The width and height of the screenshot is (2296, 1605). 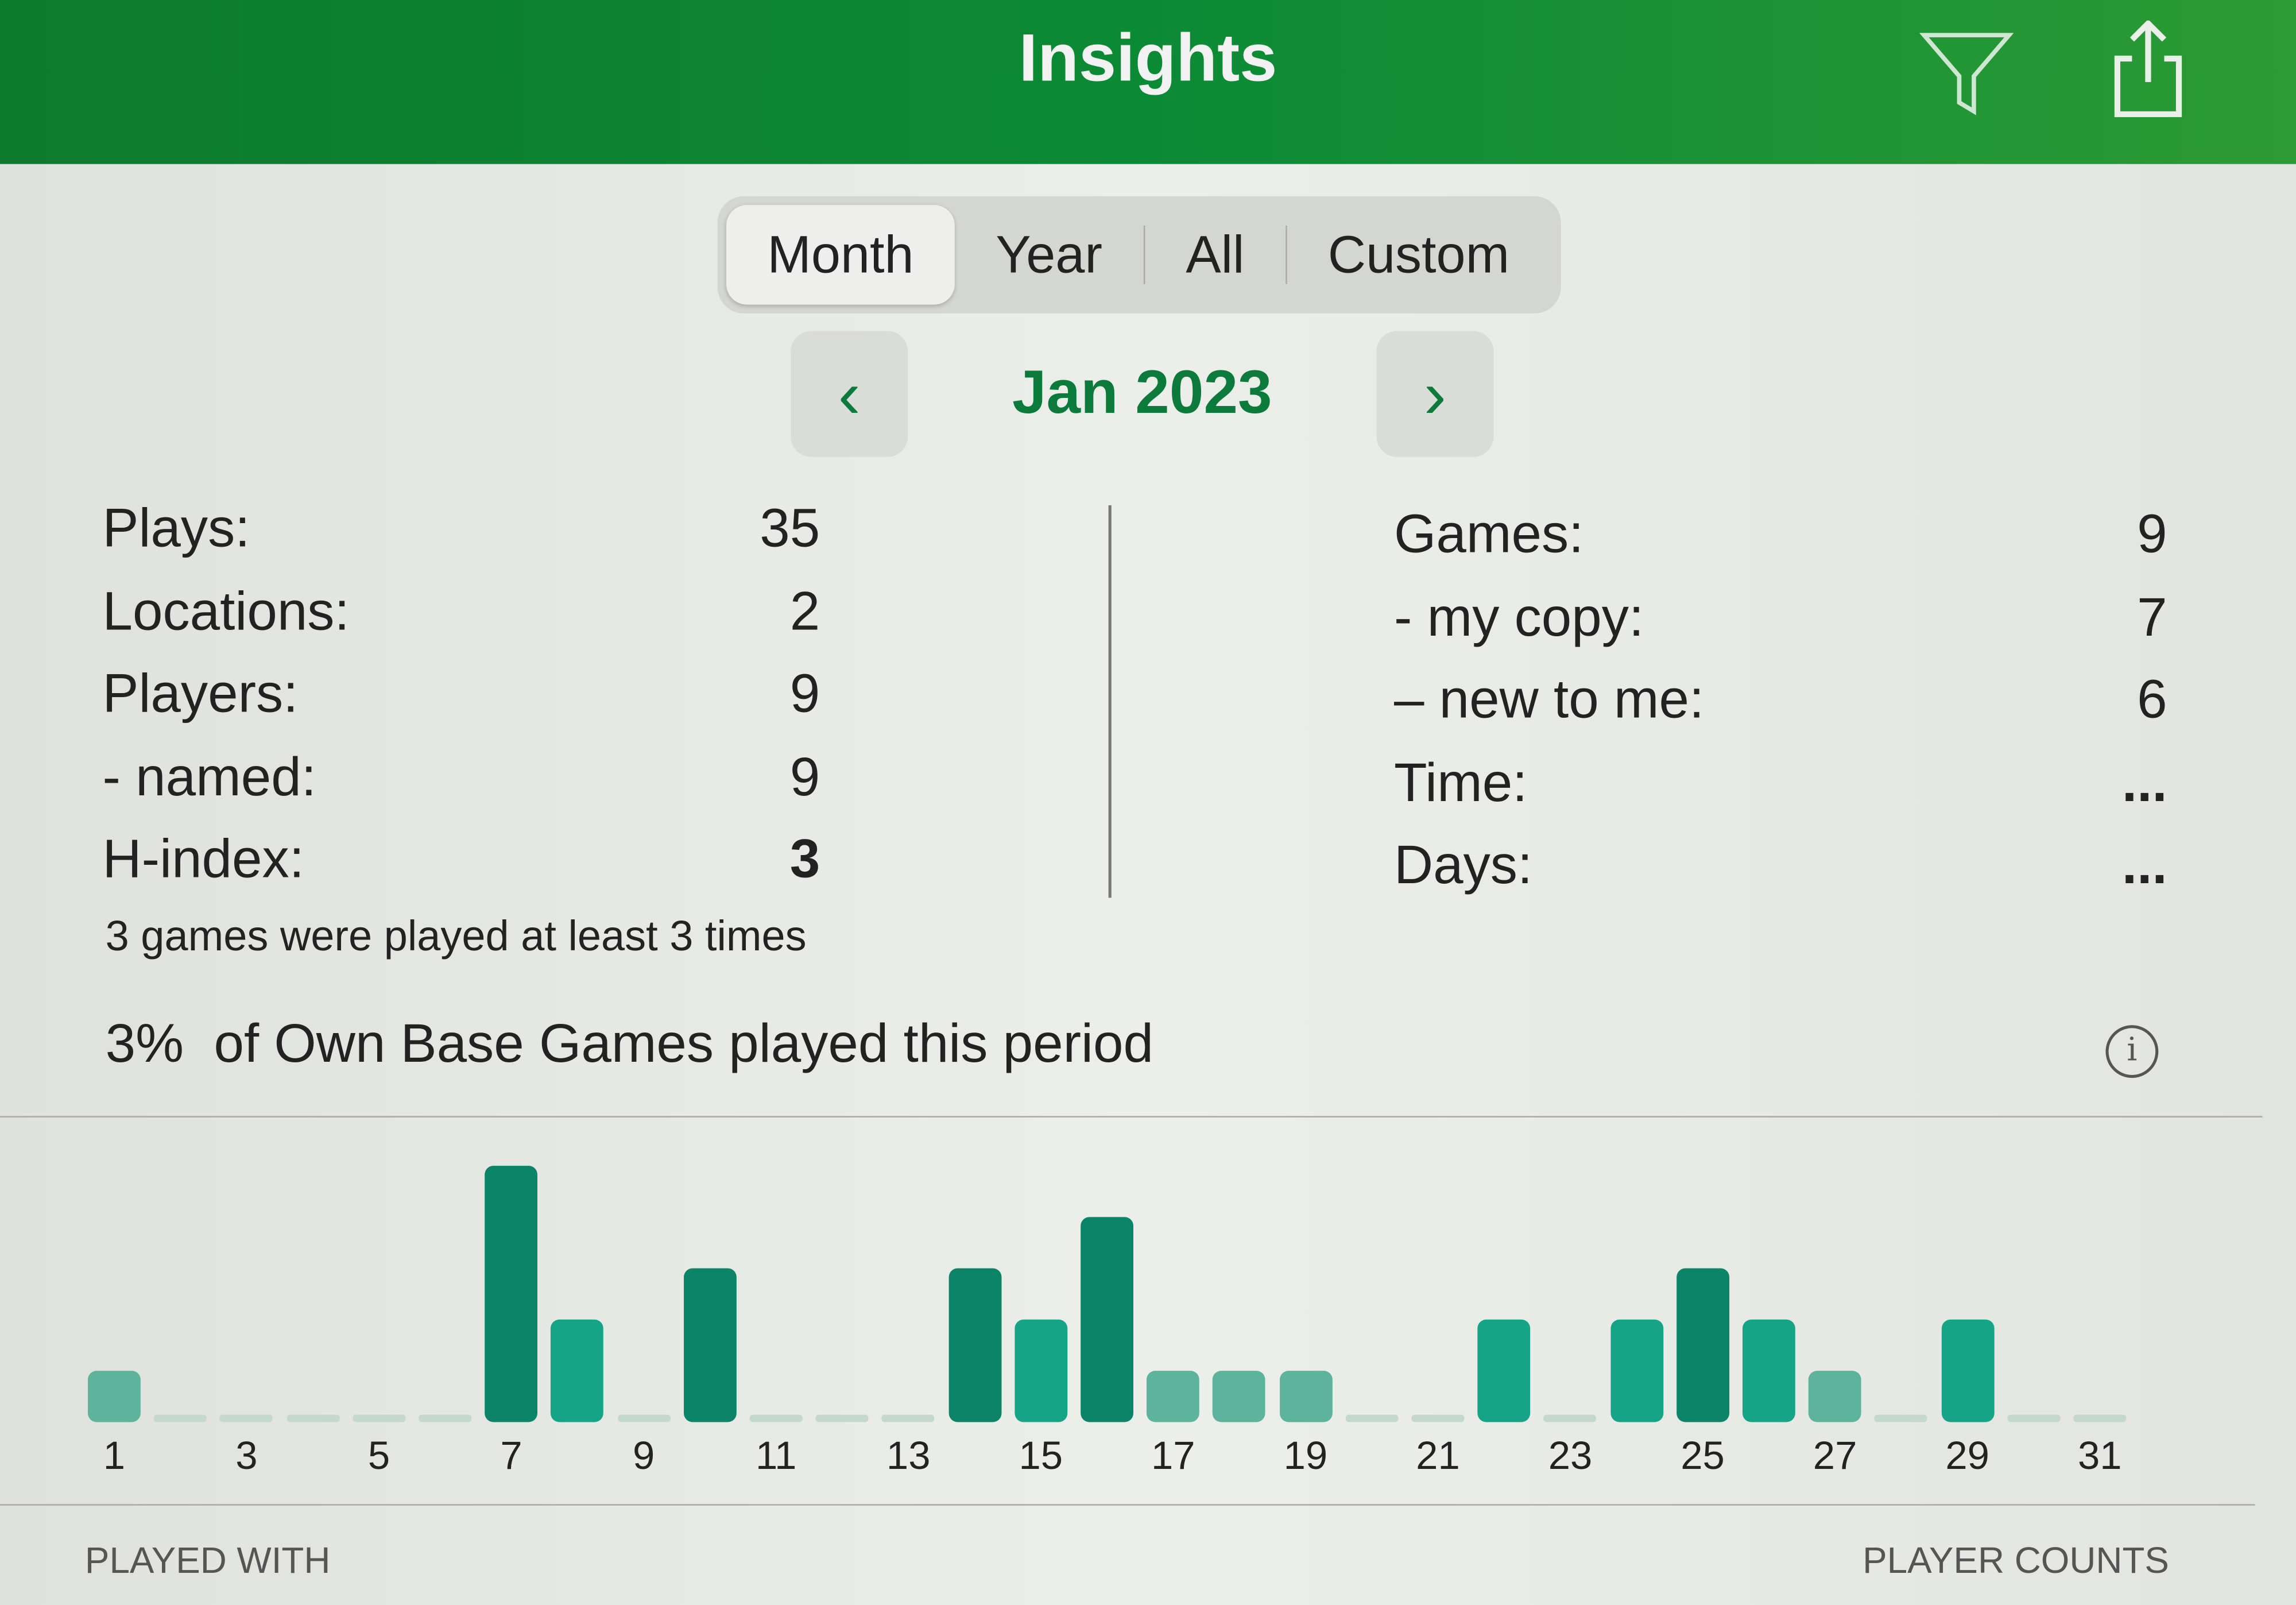 I want to click on filter-icon, so click(x=1967, y=72).